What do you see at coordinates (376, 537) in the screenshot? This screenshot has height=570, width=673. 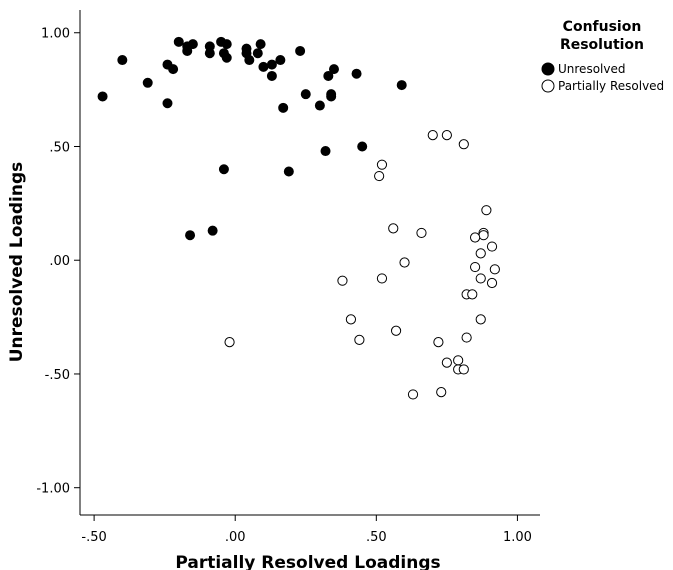 I see `x-tick-label: .50` at bounding box center [376, 537].